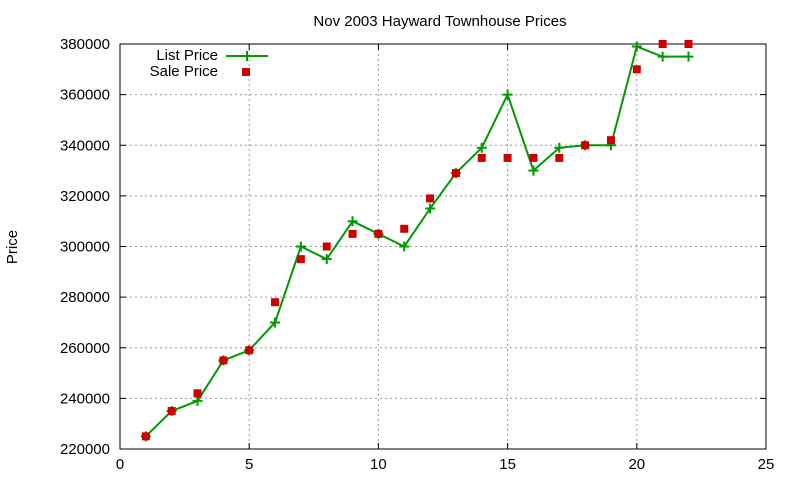 This screenshot has height=480, width=800. What do you see at coordinates (246, 72) in the screenshot?
I see `legend-marker-sale-price` at bounding box center [246, 72].